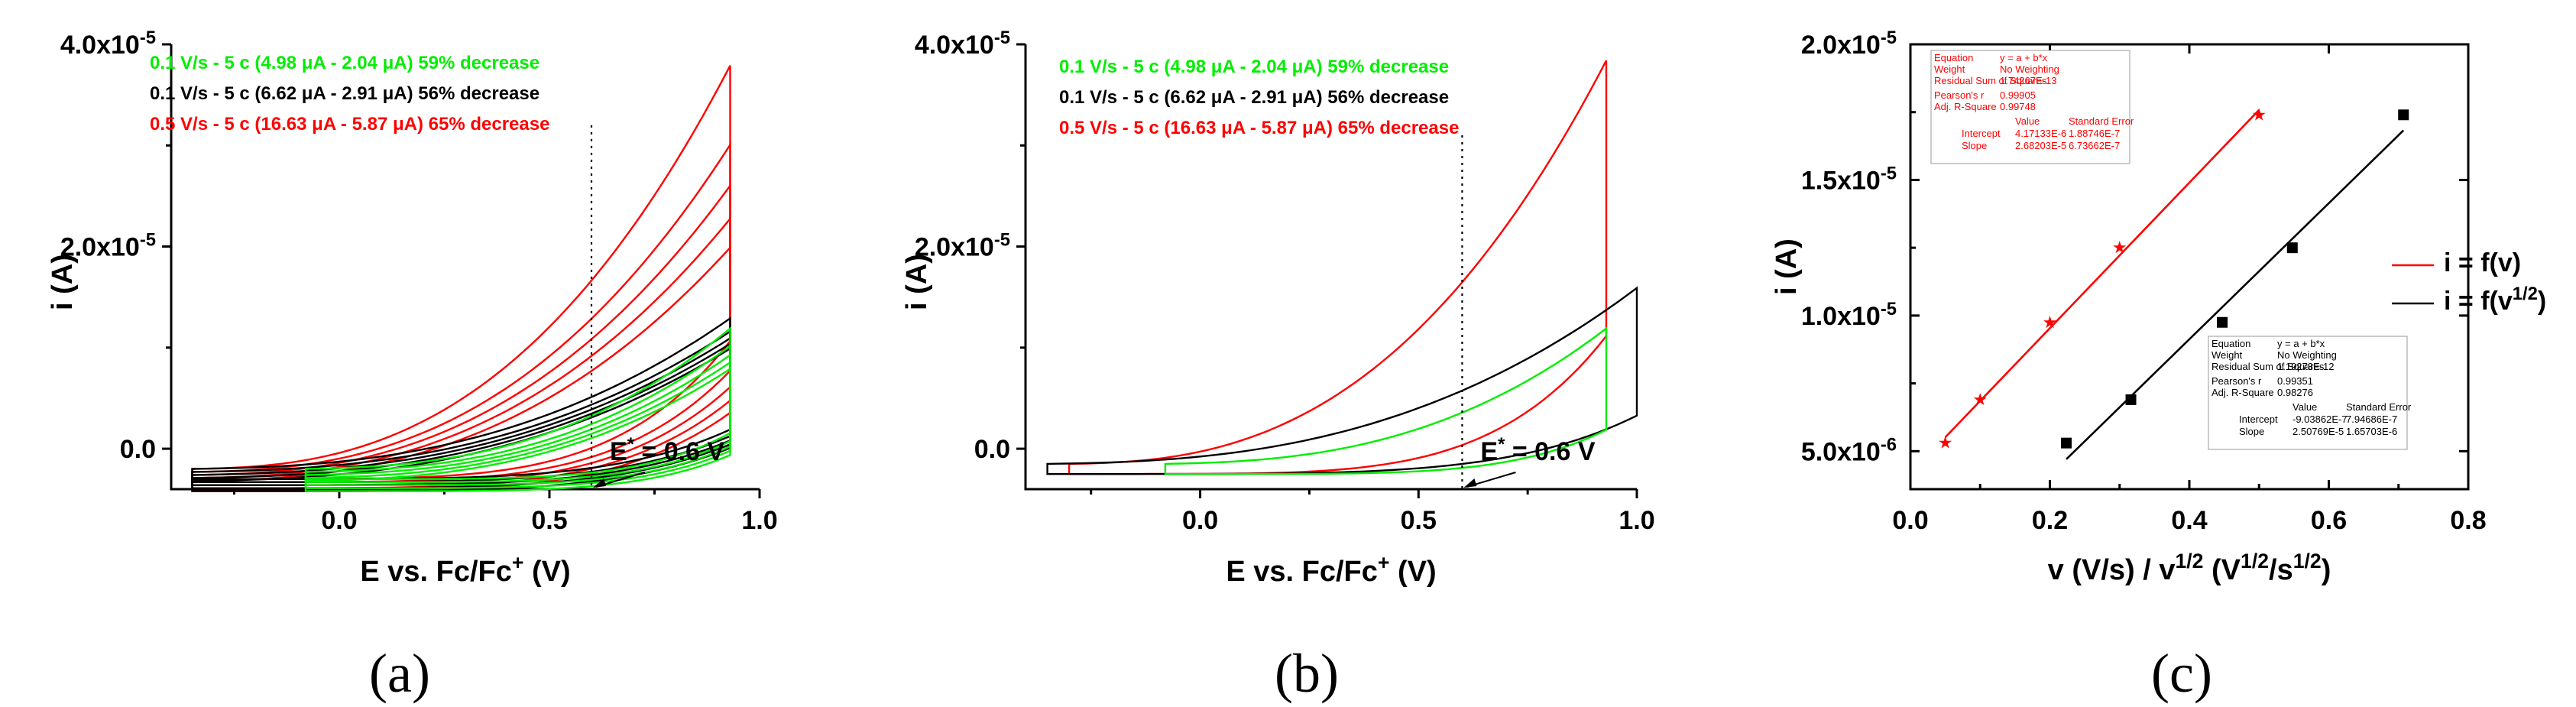 Image resolution: width=2576 pixels, height=707 pixels. What do you see at coordinates (2018, 95) in the screenshot?
I see `table-value: 0.99905` at bounding box center [2018, 95].